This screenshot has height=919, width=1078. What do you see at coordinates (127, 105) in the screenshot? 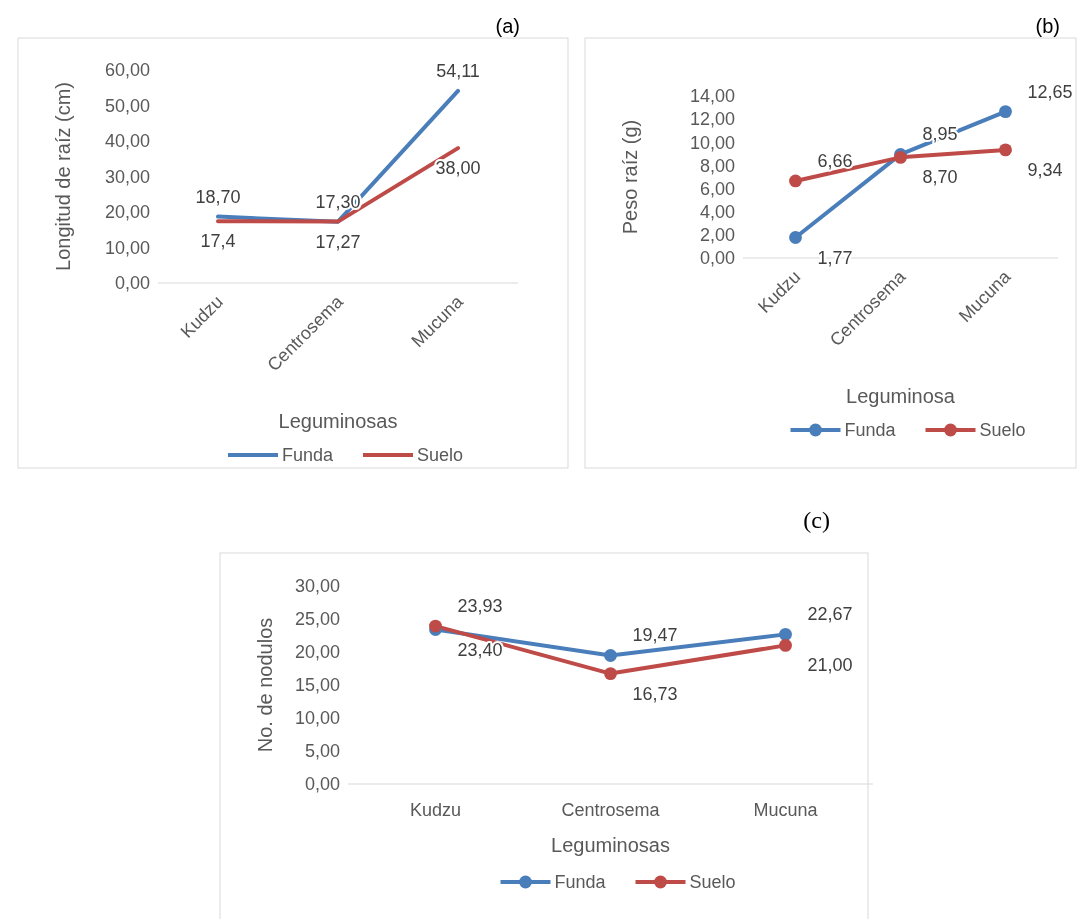
I see `y-tick-label: 50,00` at bounding box center [127, 105].